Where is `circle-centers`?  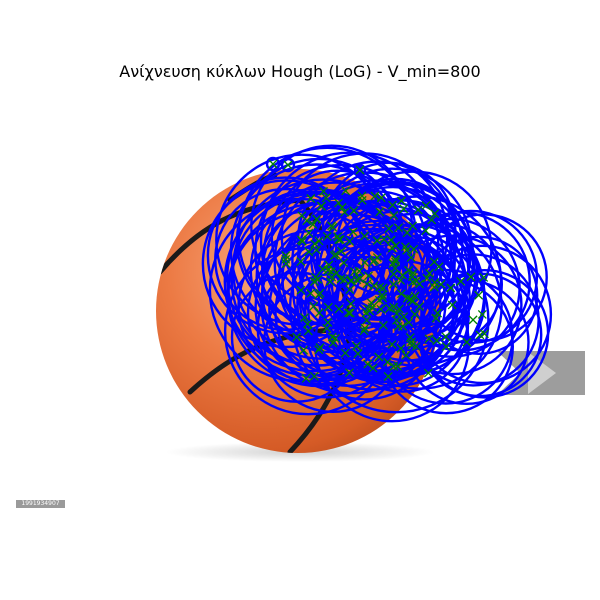
circle-centers is located at coordinates (378, 271).